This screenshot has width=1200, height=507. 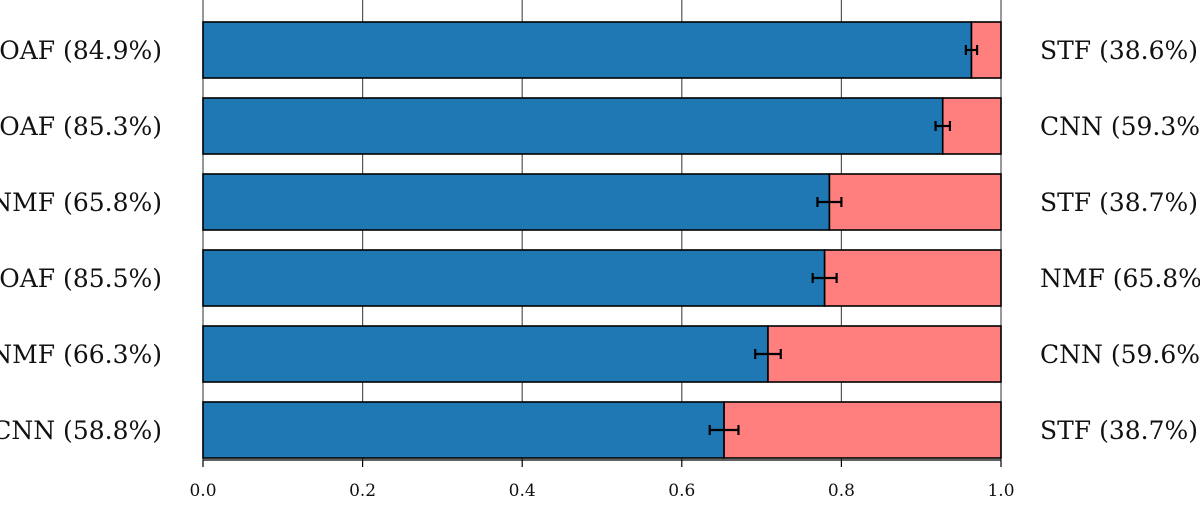 I want to click on x-tick-label-3: 0.6, so click(x=681, y=491).